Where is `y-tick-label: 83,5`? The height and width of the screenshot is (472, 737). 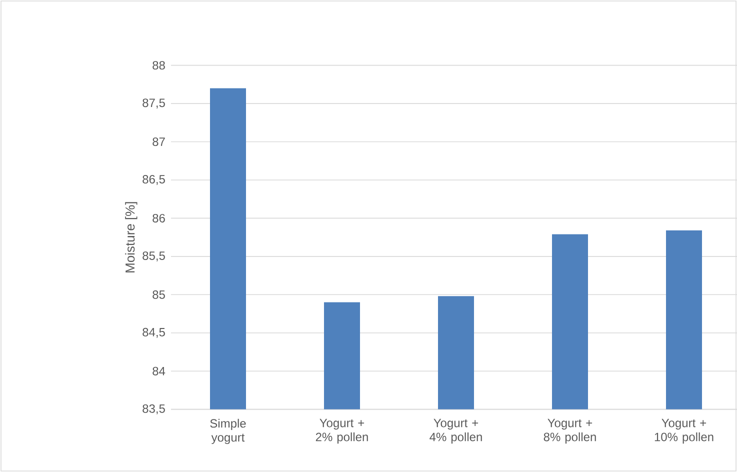
y-tick-label: 83,5 is located at coordinates (153, 409).